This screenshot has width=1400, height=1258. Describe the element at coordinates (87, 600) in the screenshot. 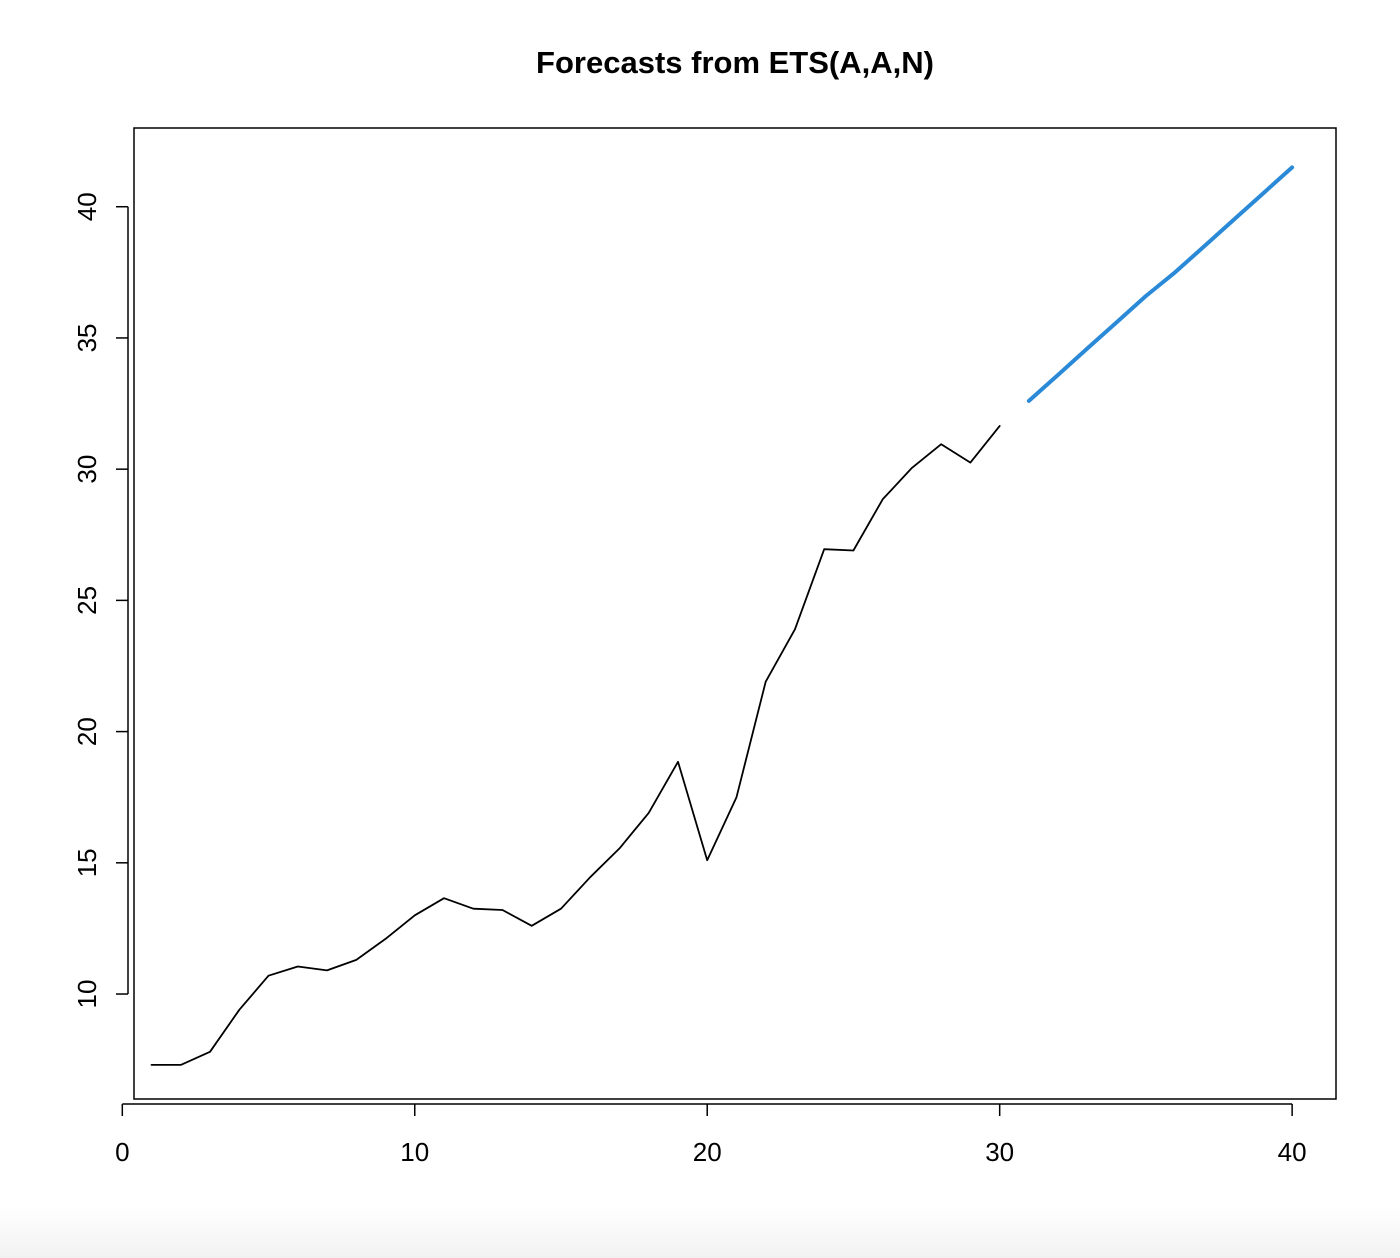

I see `y-tick-label: 25` at that location.